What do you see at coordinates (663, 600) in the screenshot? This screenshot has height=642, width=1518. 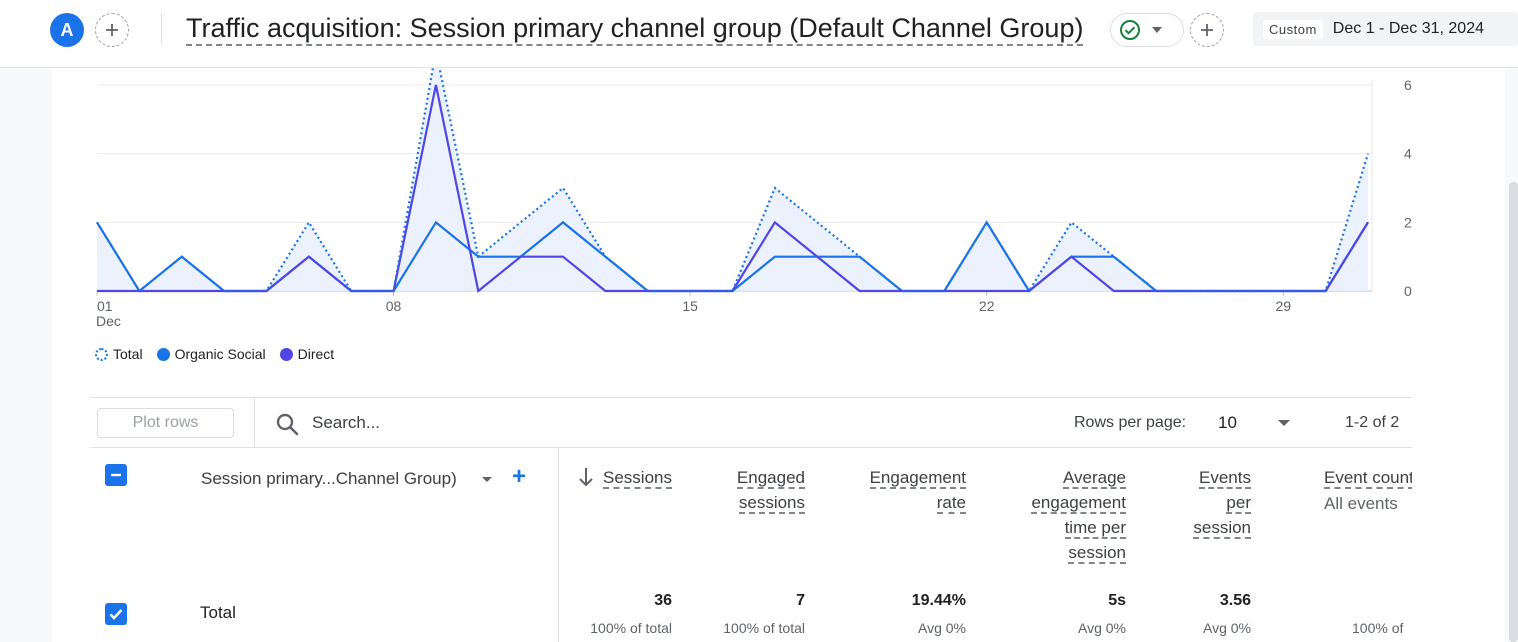 I see `total-row-value: 36` at bounding box center [663, 600].